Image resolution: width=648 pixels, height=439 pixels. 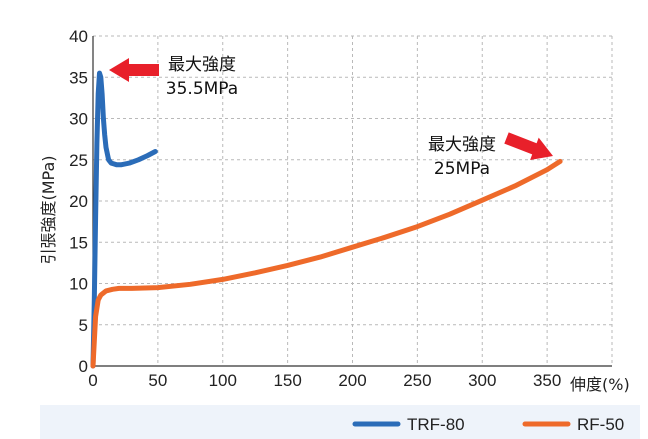 I want to click on x-tick-label: 100, so click(x=223, y=380).